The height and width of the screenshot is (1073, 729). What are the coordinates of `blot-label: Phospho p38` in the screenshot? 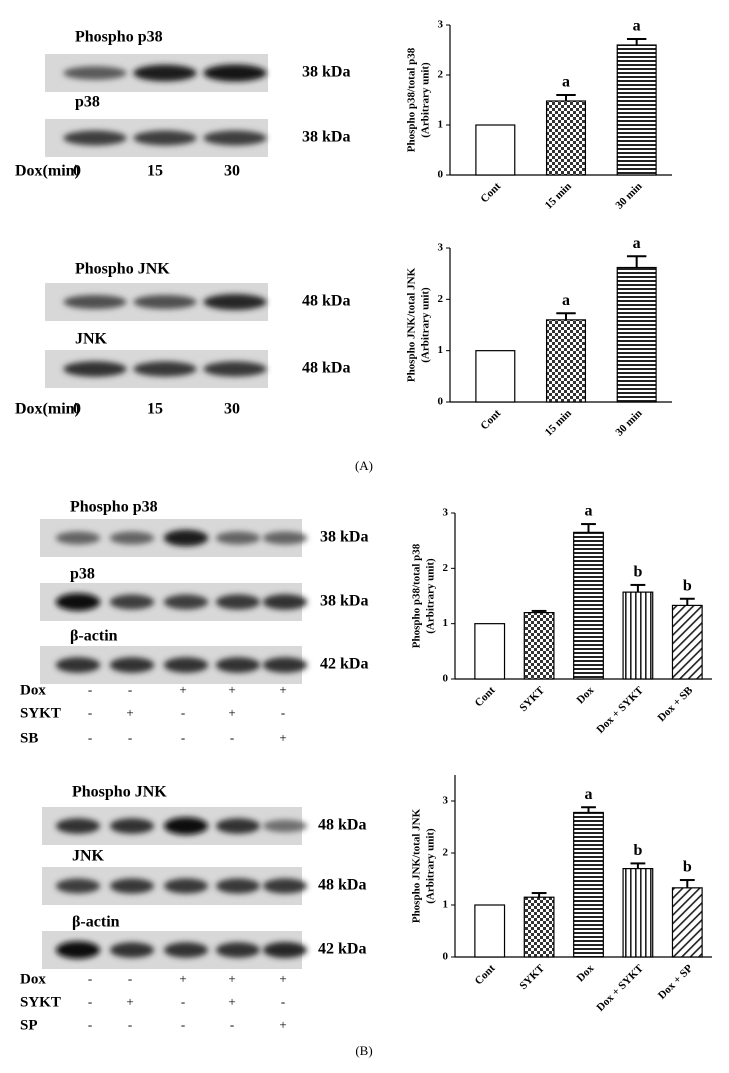 It's located at (119, 37).